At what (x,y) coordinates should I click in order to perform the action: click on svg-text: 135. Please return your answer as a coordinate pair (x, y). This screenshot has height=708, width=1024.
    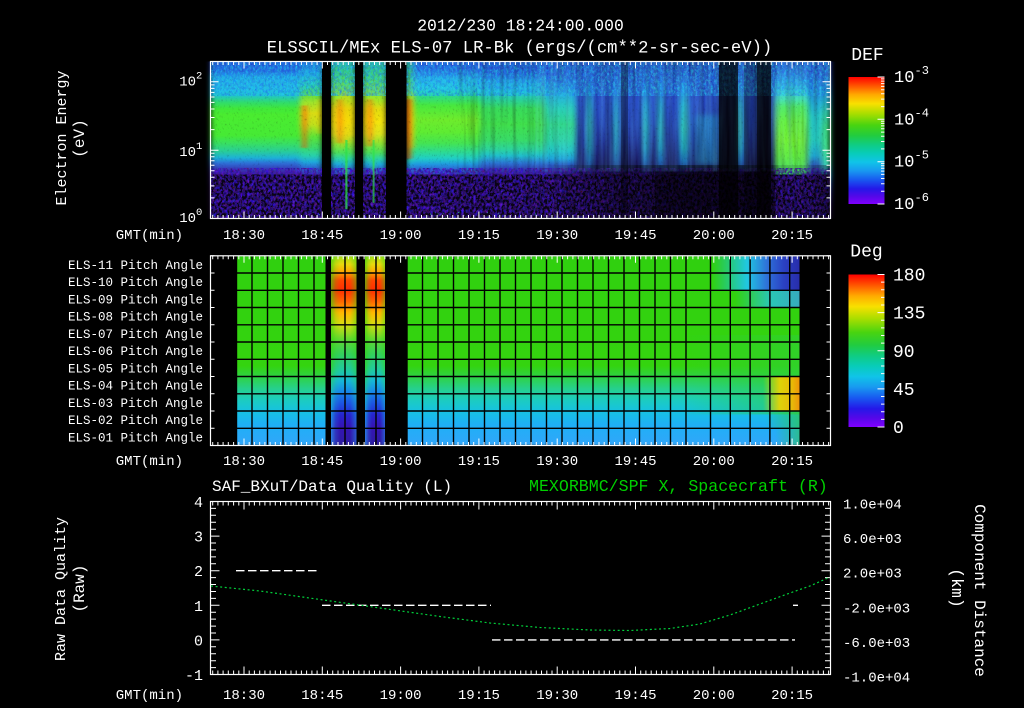
    Looking at the image, I should click on (909, 315).